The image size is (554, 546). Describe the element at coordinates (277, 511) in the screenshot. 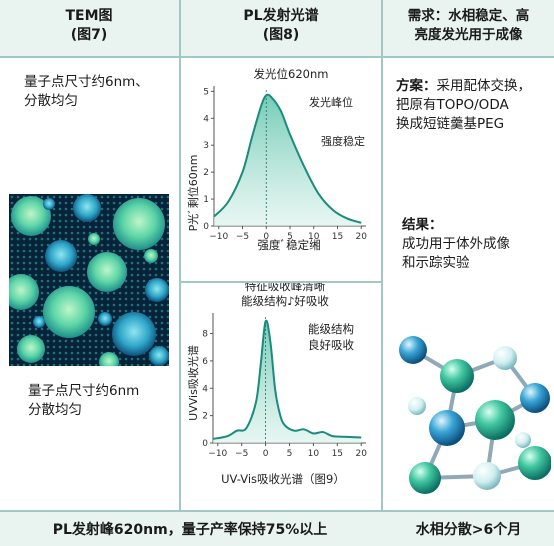

I see `footer-divider` at that location.